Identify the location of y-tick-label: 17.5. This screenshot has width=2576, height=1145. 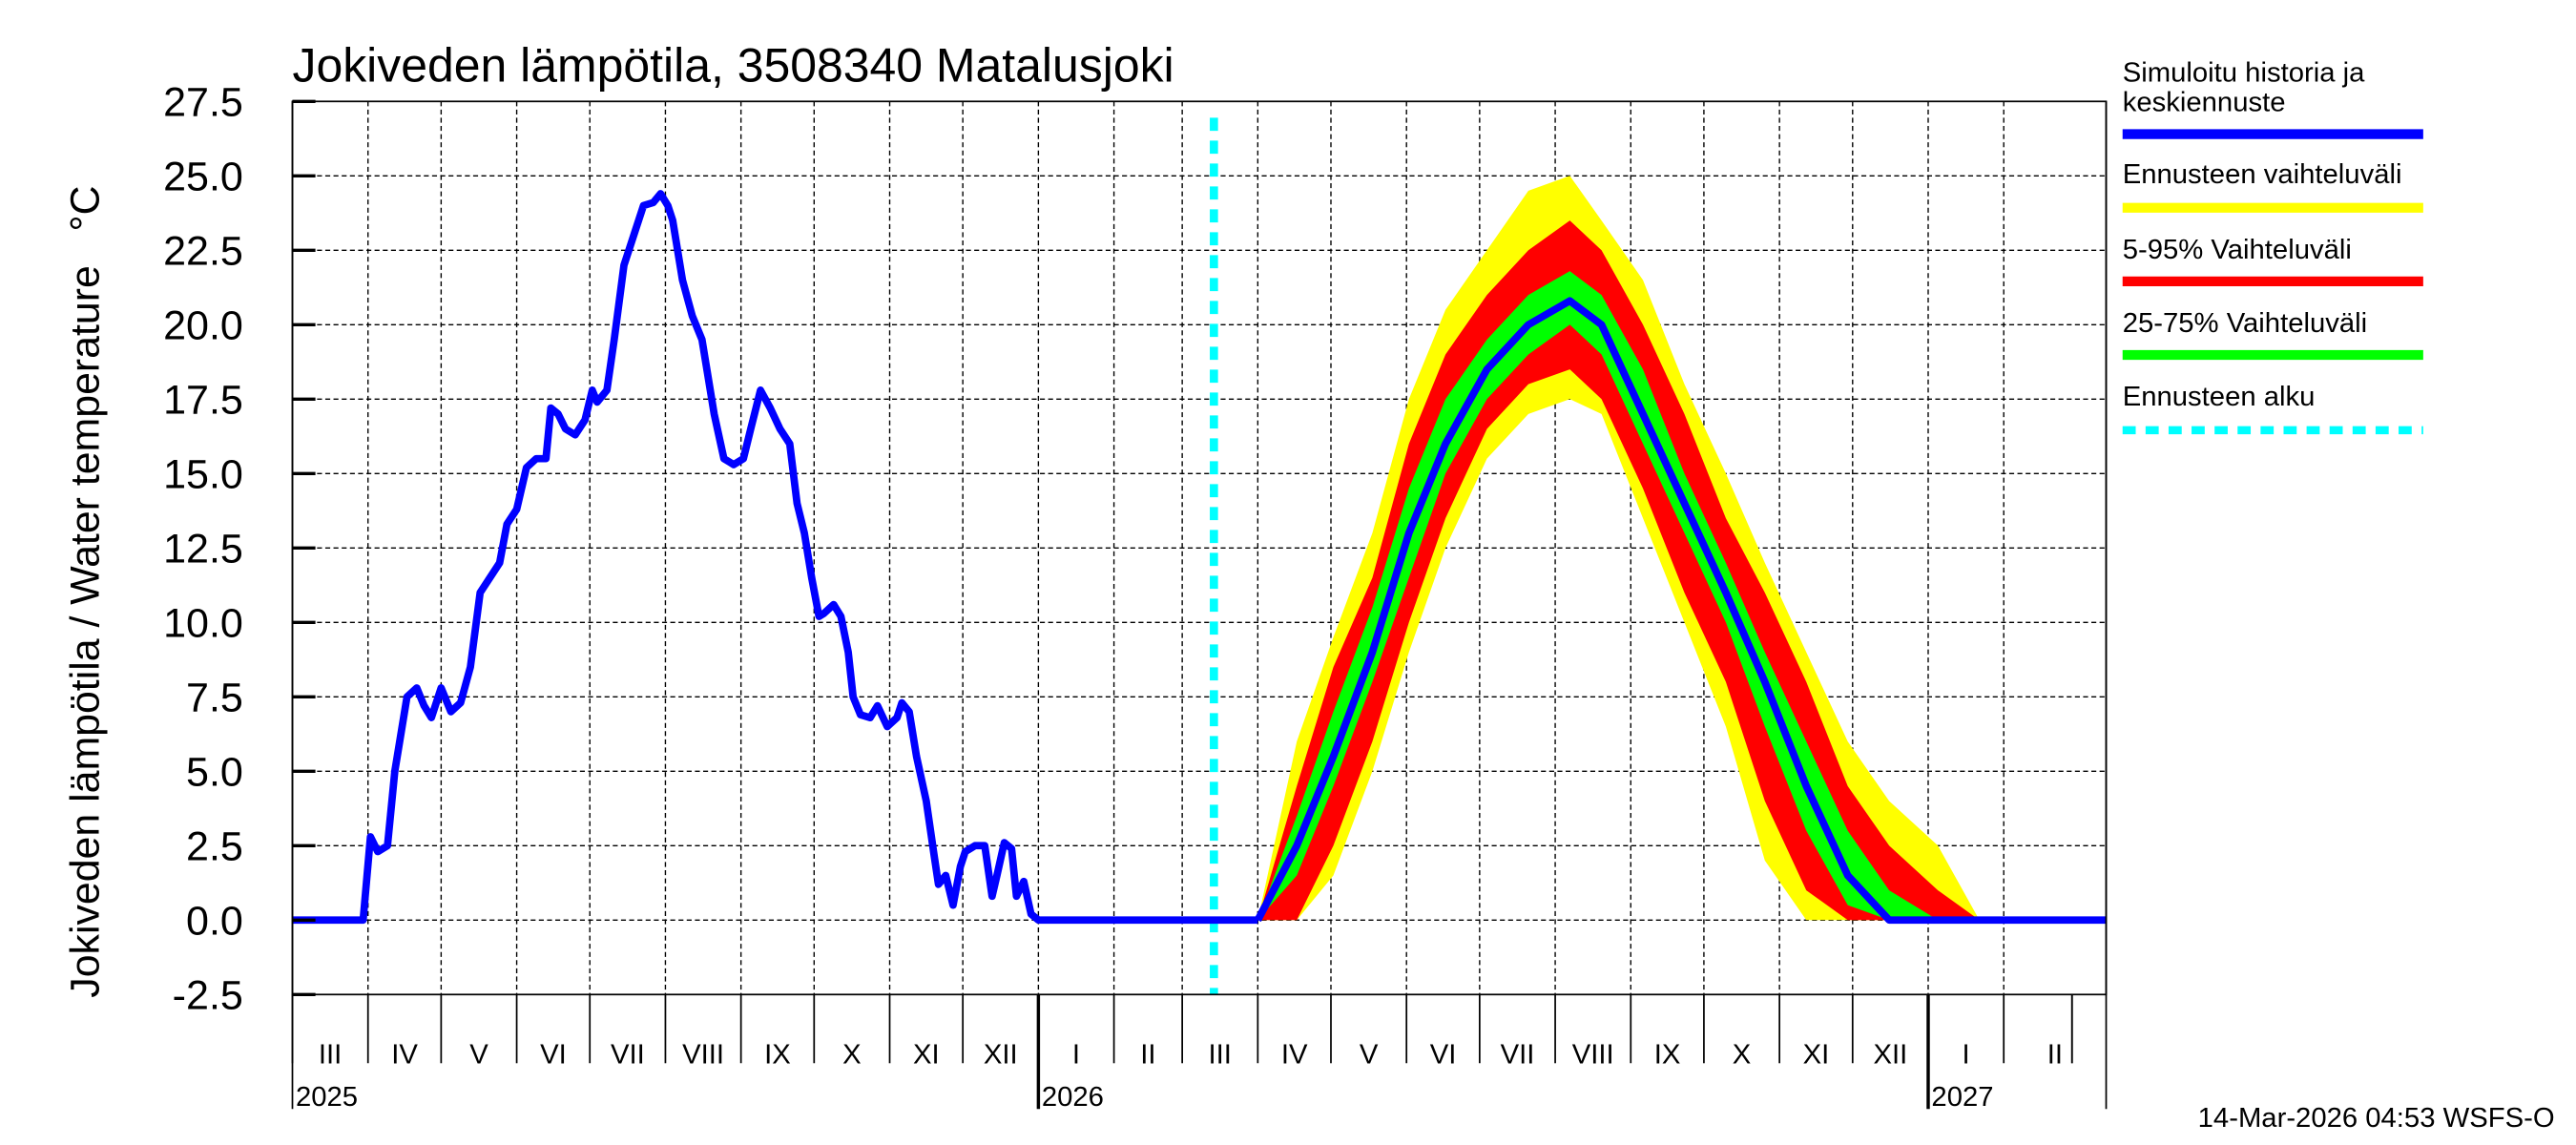
(203, 401).